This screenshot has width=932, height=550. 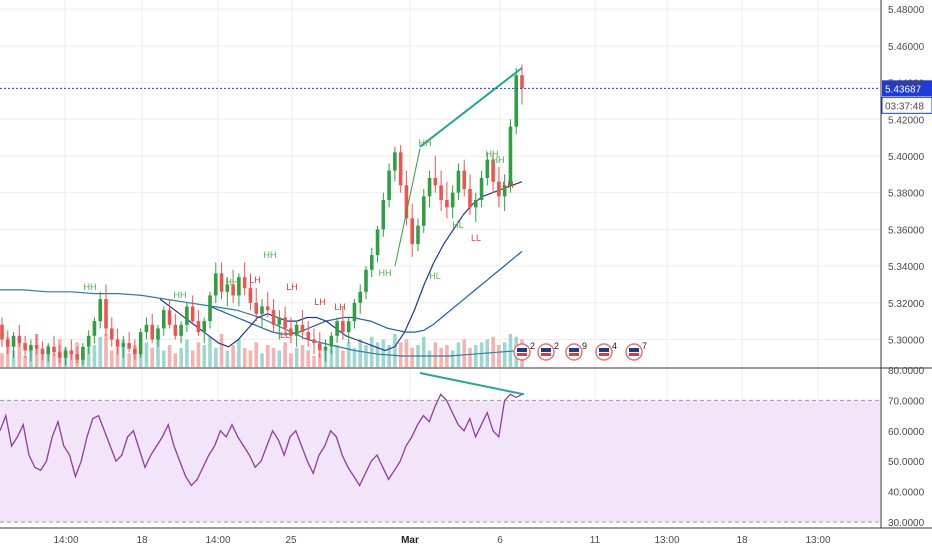 I want to click on flag-stripe, so click(x=546, y=354).